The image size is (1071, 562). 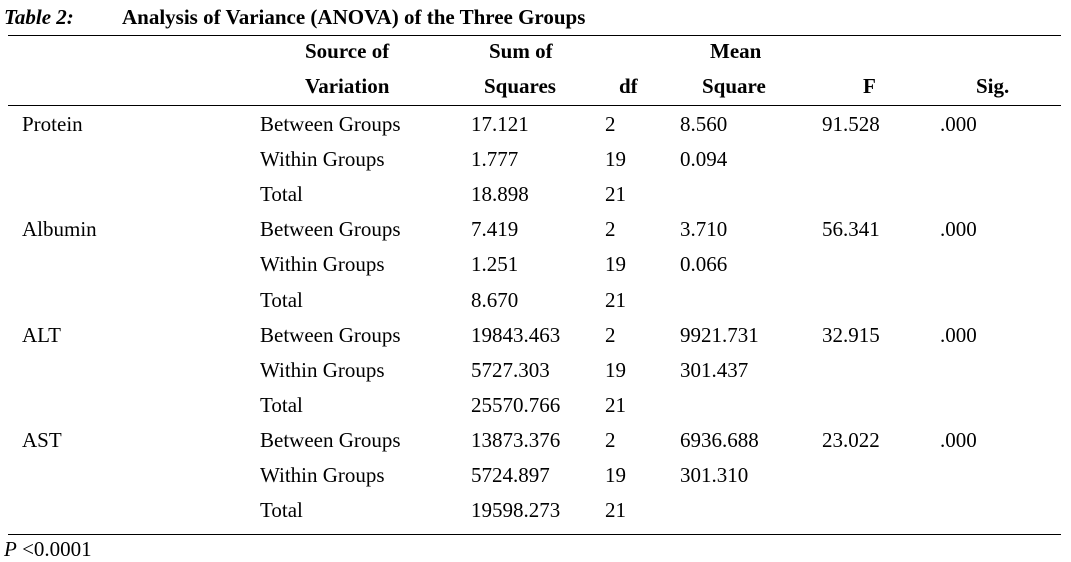 What do you see at coordinates (520, 86) in the screenshot?
I see `header-ss-line2: Squares` at bounding box center [520, 86].